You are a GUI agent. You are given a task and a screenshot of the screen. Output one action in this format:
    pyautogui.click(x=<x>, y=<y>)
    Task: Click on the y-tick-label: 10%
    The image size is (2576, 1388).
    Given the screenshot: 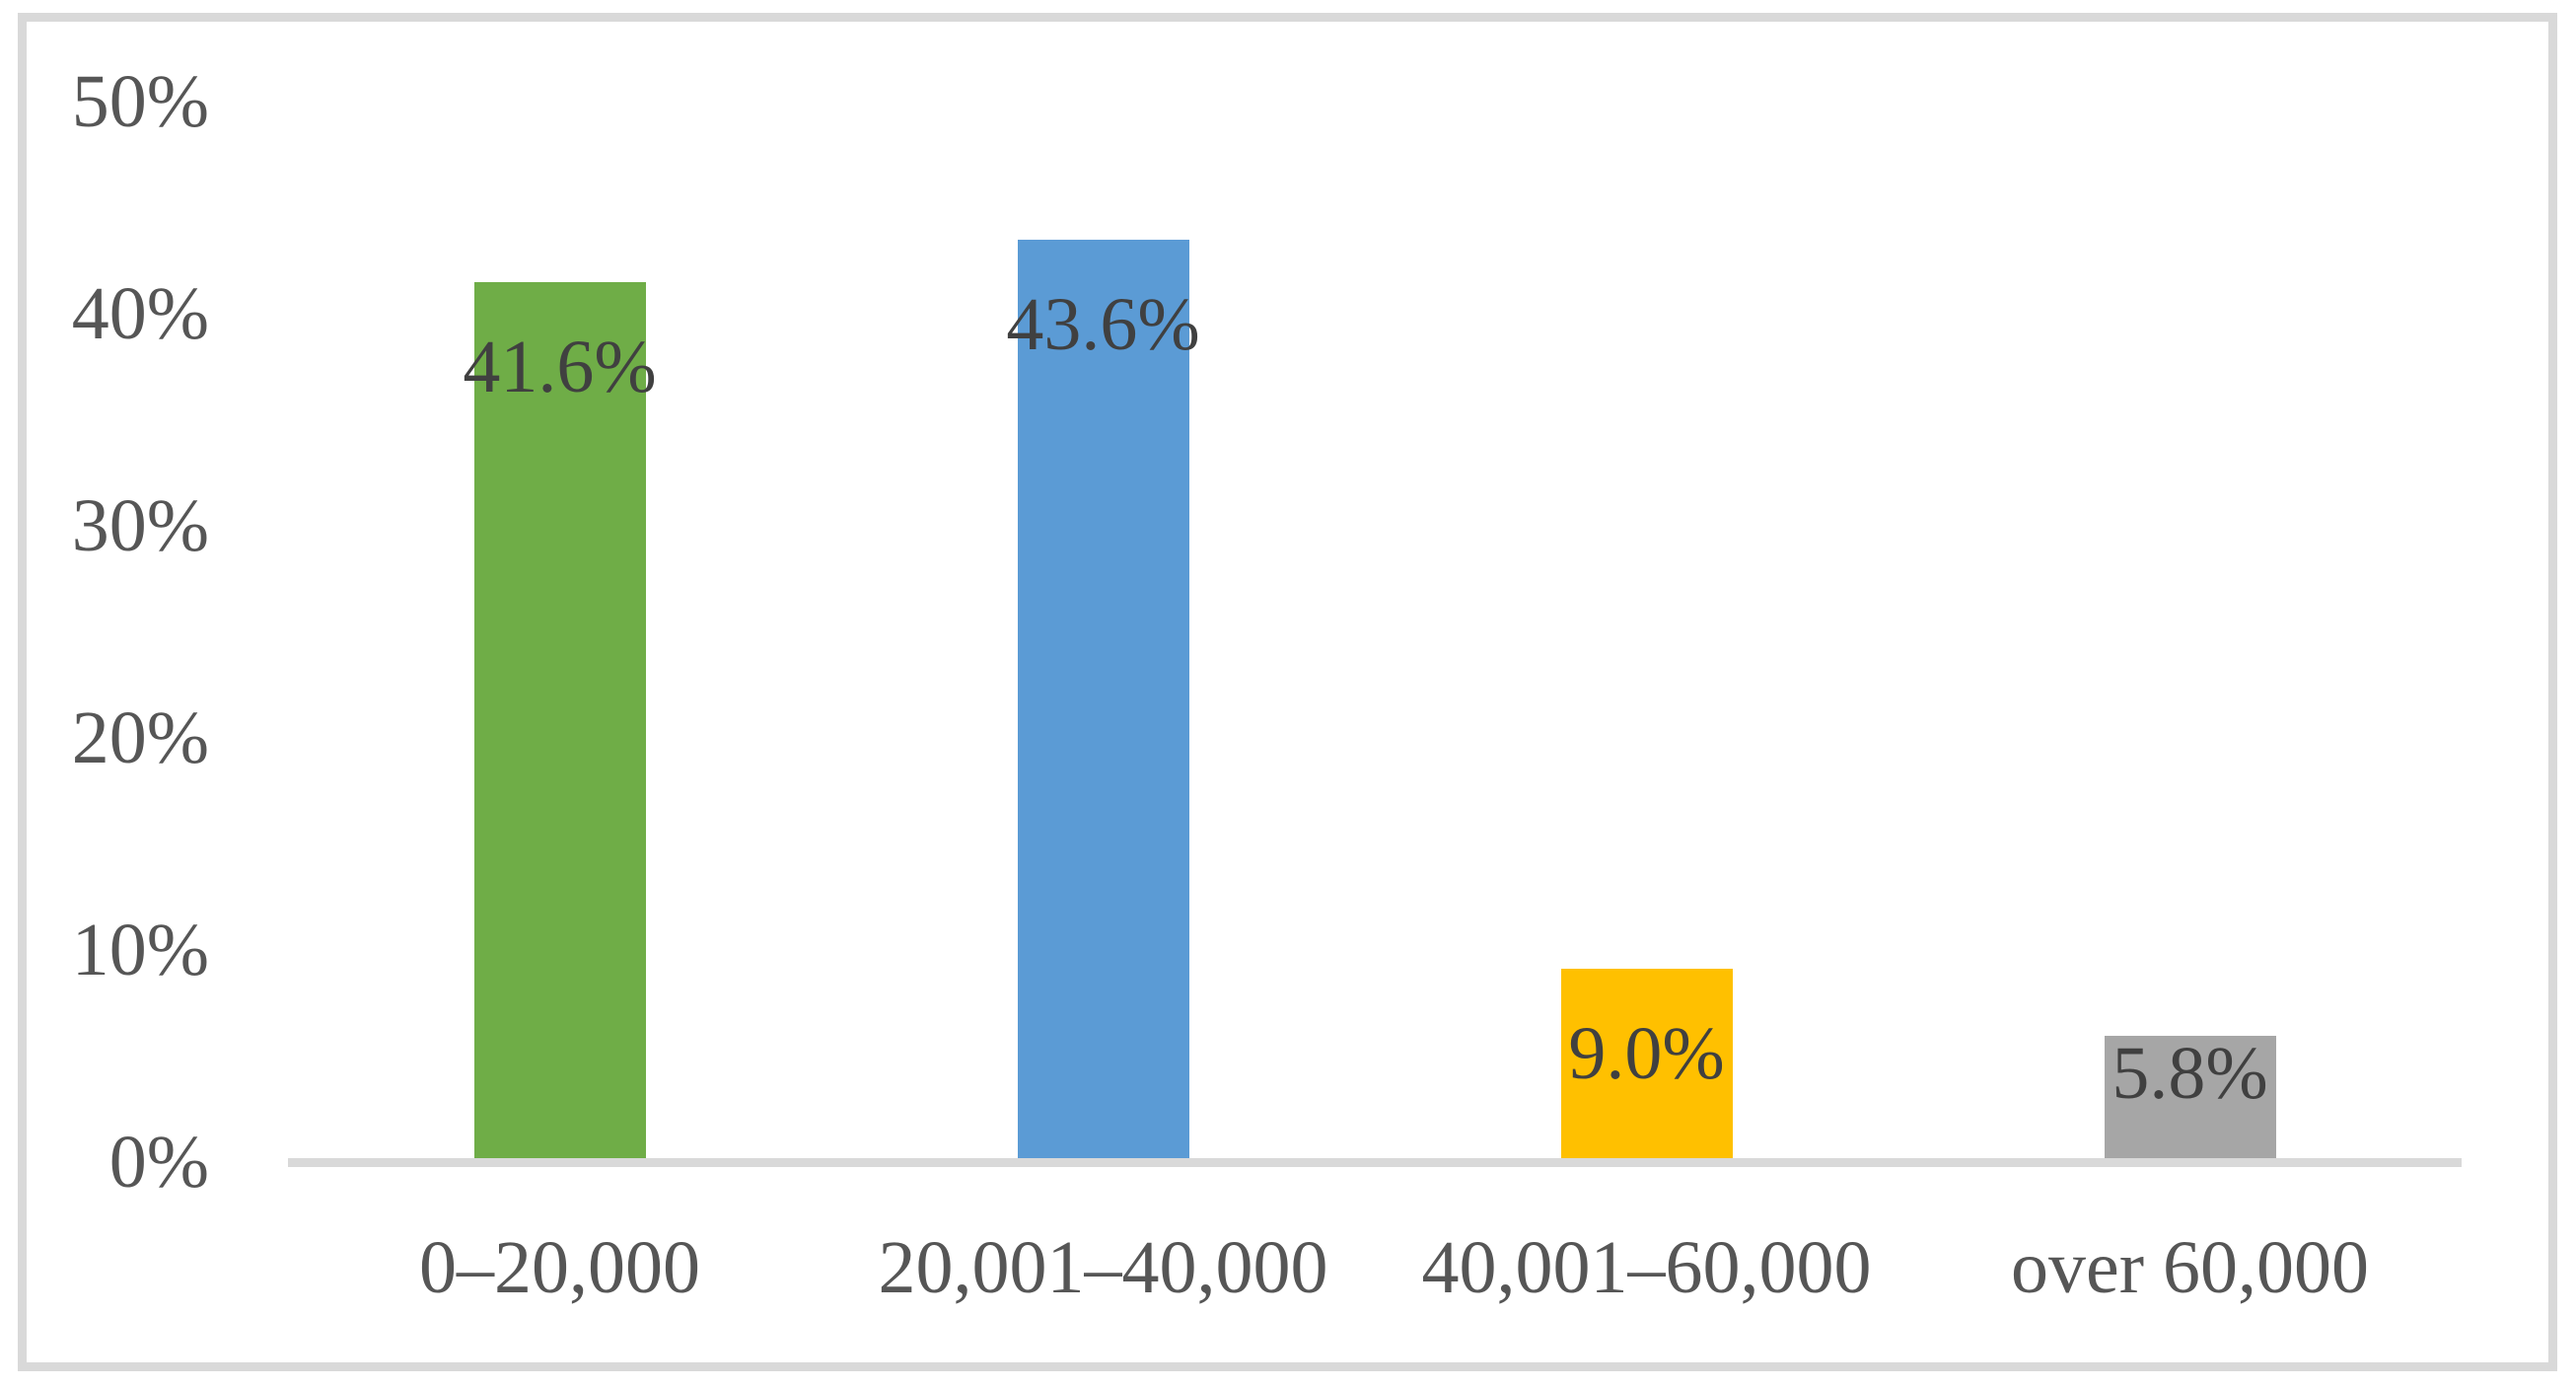 What is the action you would take?
    pyautogui.click(x=140, y=950)
    